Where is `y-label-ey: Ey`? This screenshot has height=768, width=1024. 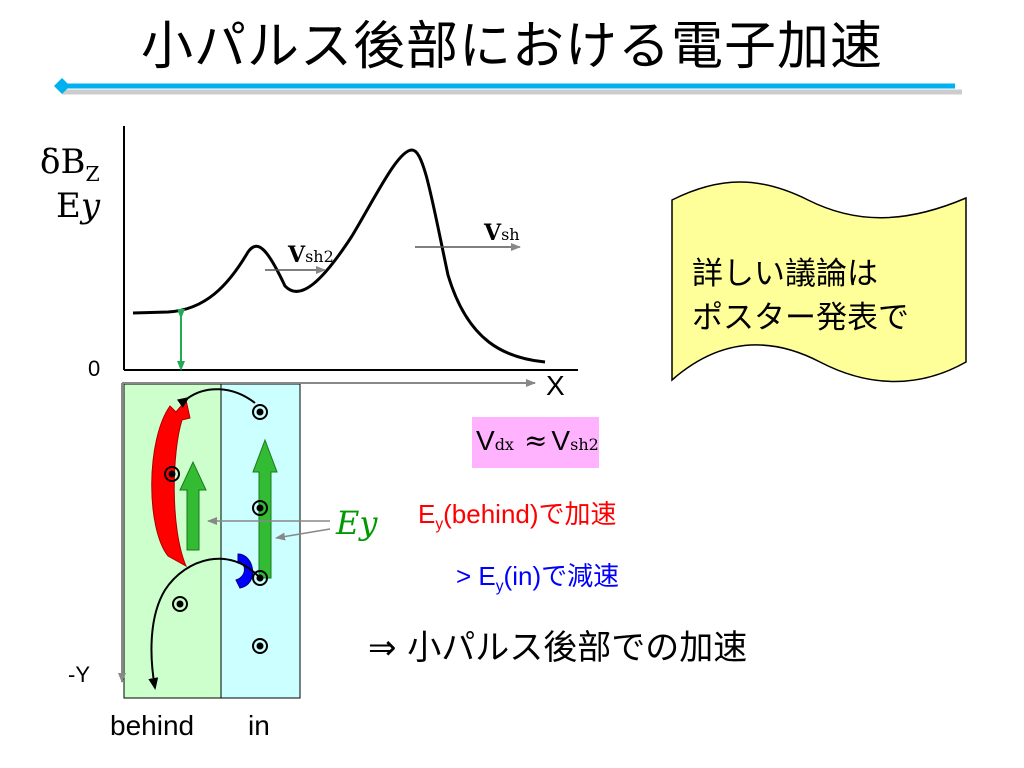
y-label-ey: Ey is located at coordinates (78, 206).